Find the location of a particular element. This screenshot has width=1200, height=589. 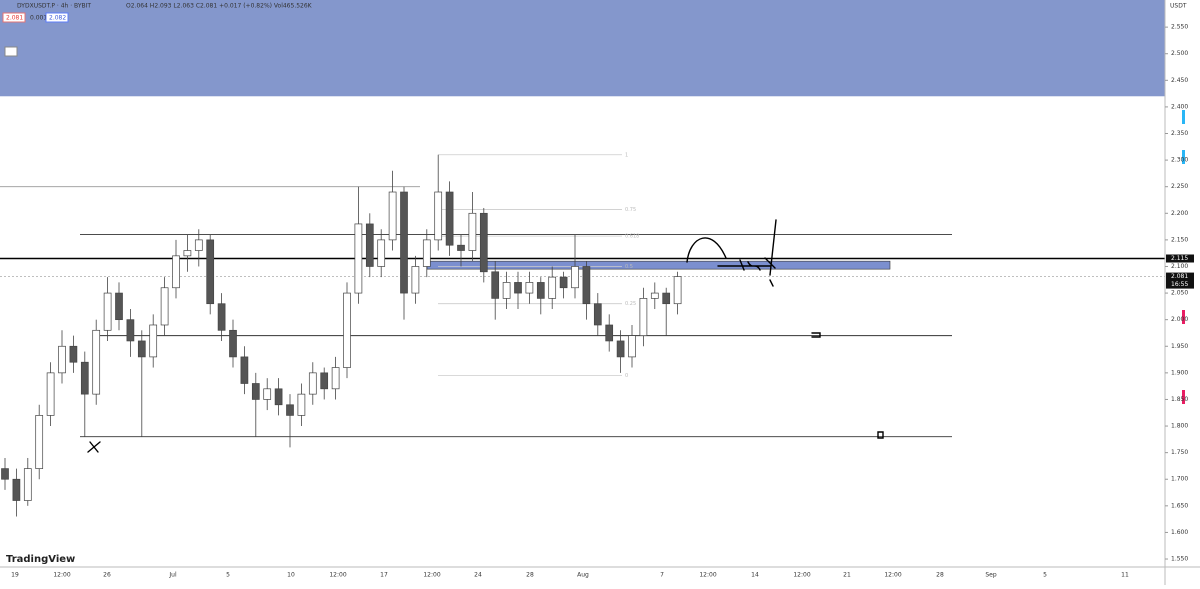

x-tick-label: 28 is located at coordinates (940, 575).